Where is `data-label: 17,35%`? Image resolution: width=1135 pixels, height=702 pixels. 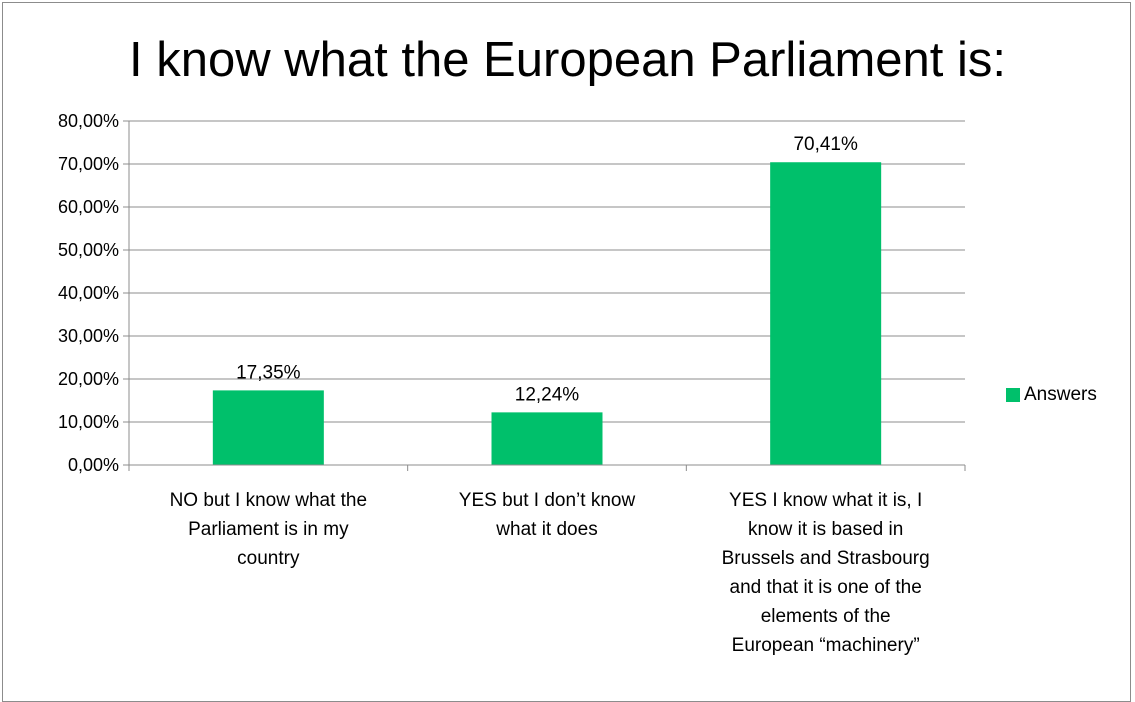
data-label: 17,35% is located at coordinates (268, 372).